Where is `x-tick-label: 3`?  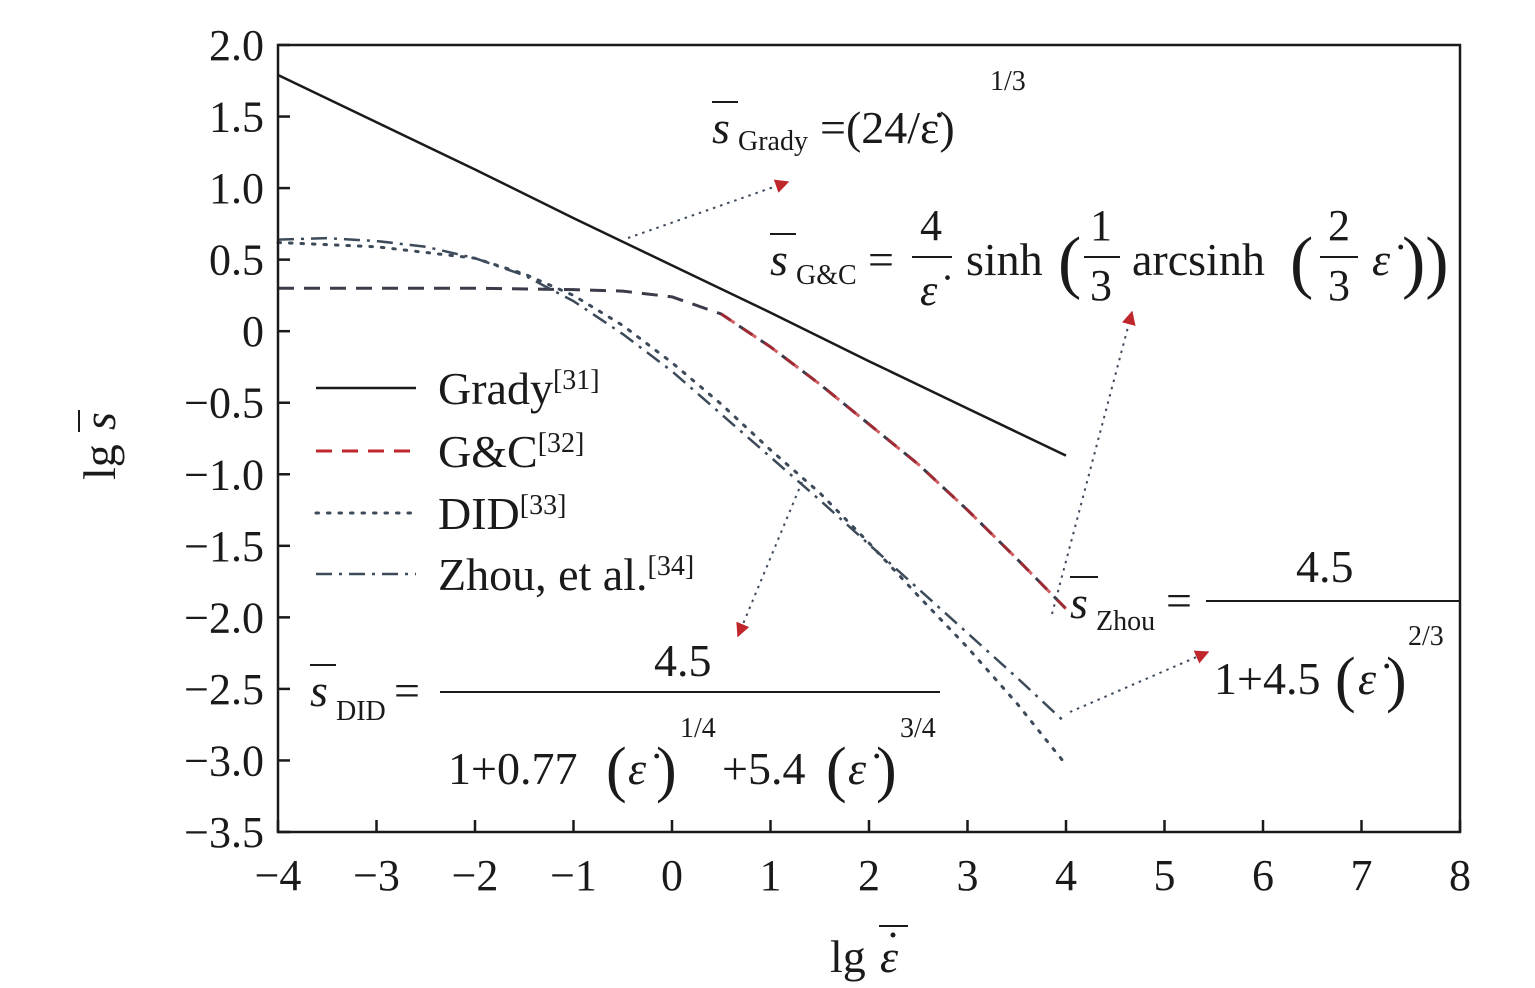 x-tick-label: 3 is located at coordinates (968, 875).